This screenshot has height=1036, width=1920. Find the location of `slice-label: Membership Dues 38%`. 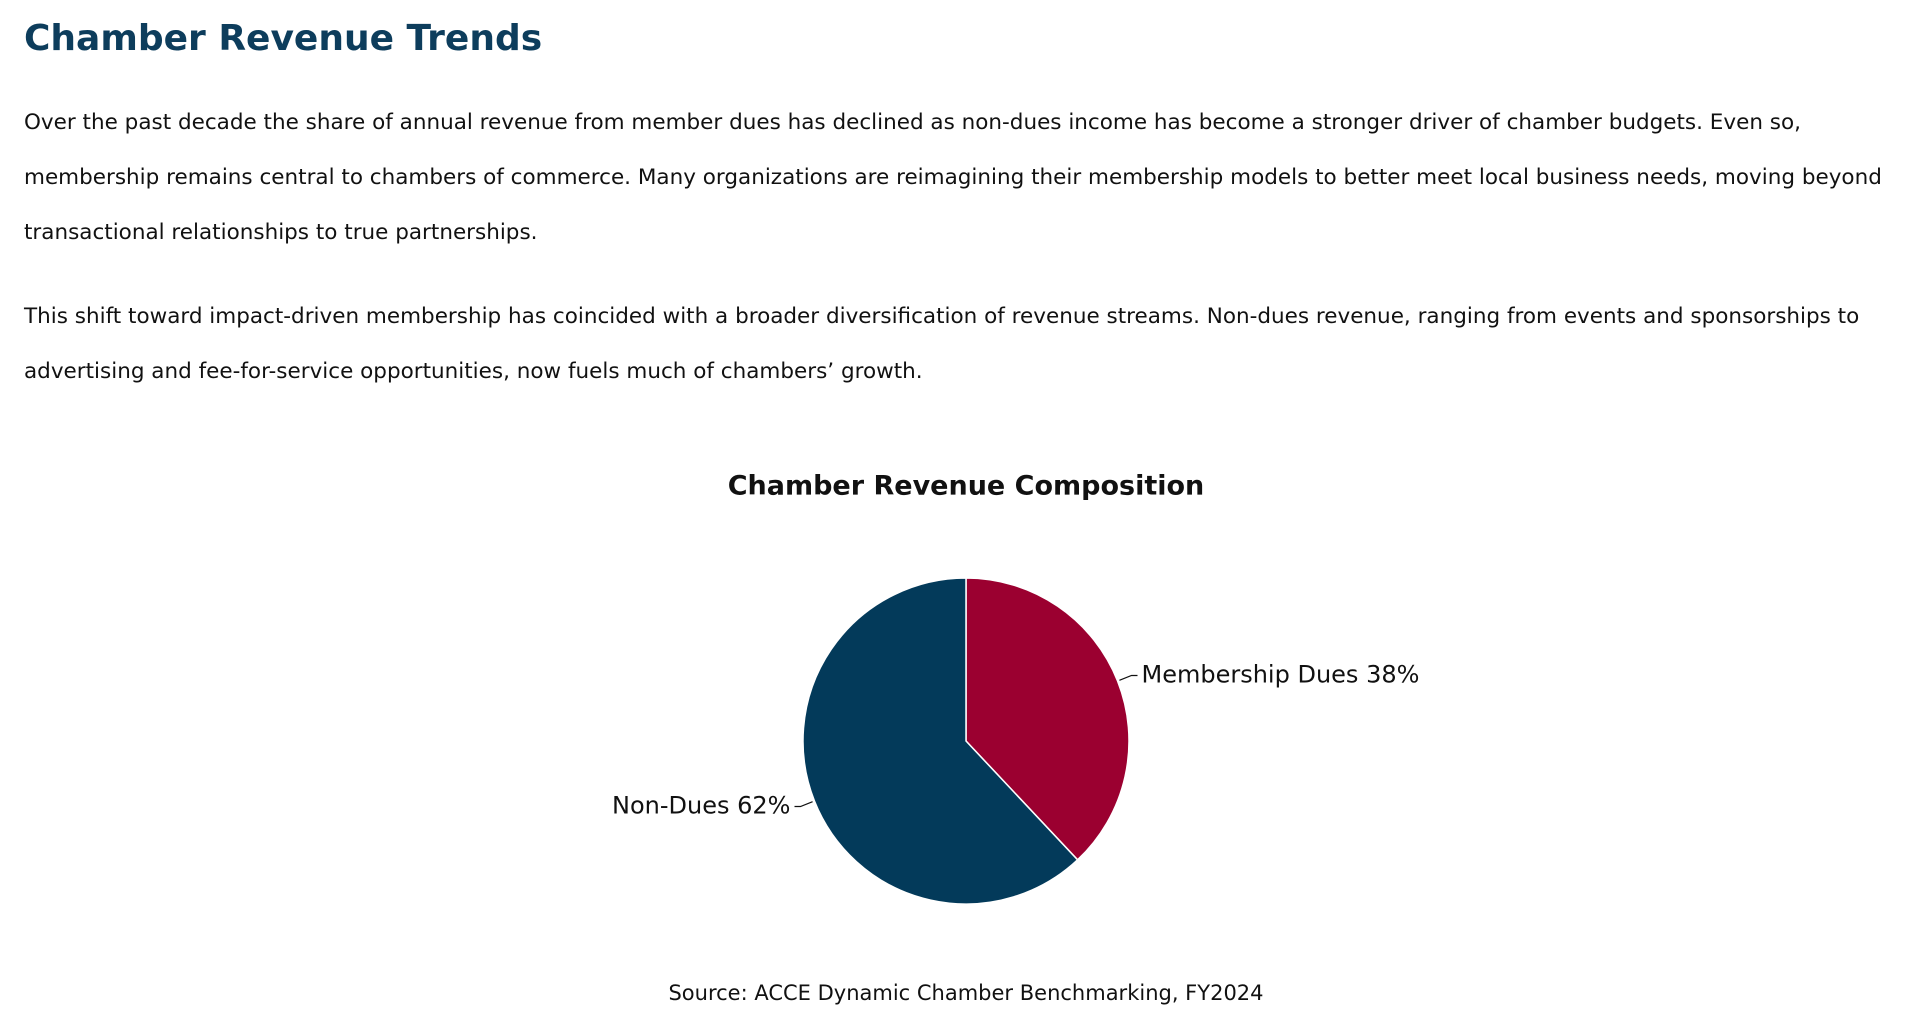

slice-label: Membership Dues 38% is located at coordinates (1281, 674).